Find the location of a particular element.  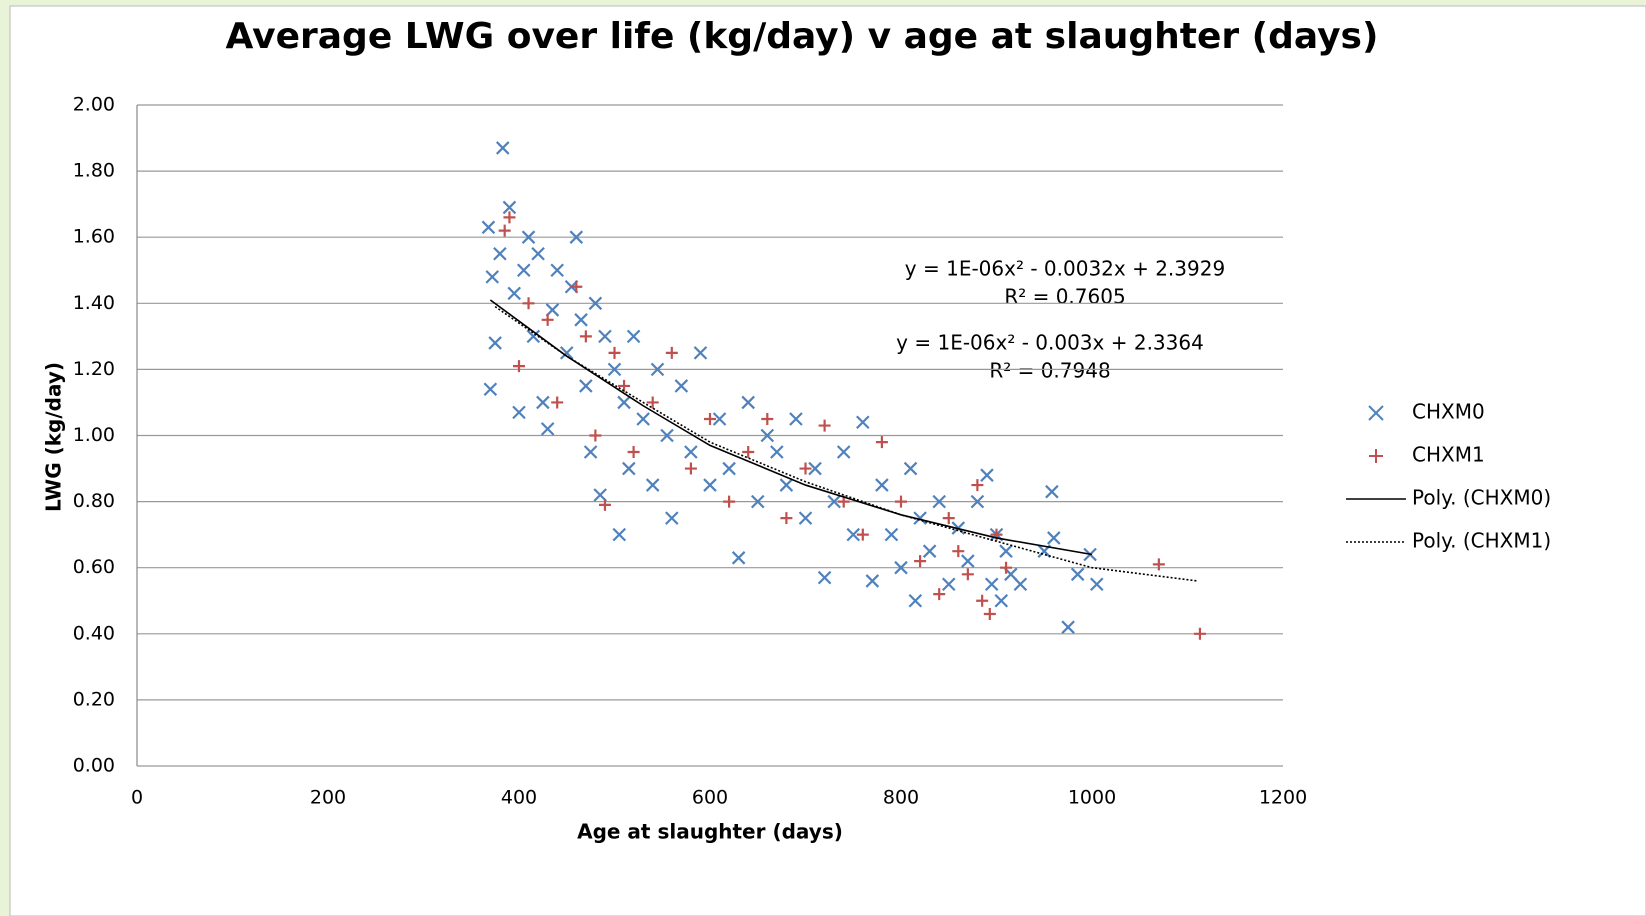

annotation: y = 1E-06x² - 0.003x + 2.3364 is located at coordinates (1050, 343).